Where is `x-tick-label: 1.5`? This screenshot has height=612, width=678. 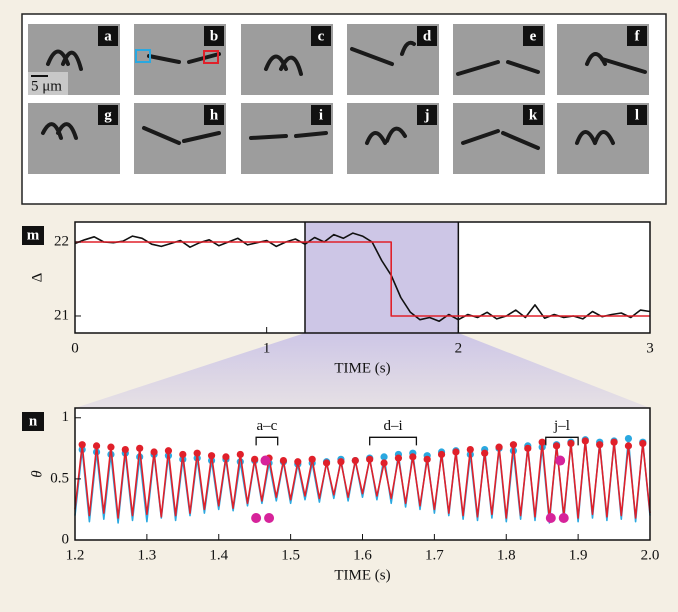
x-tick-label: 1.5 is located at coordinates (290, 555).